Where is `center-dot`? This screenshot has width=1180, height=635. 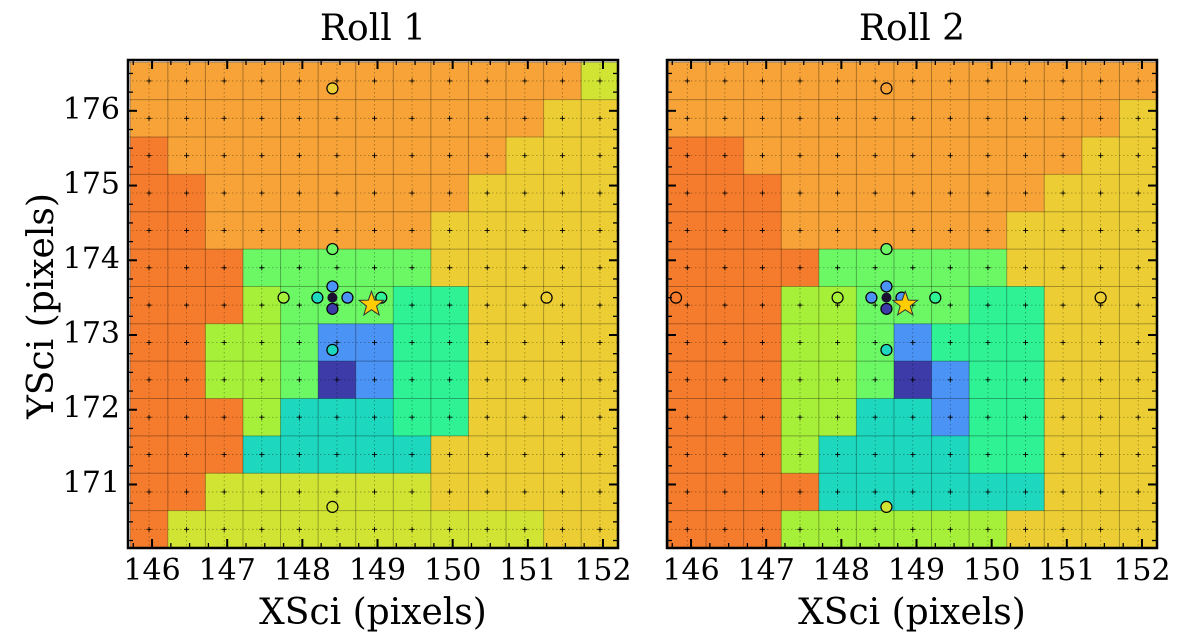
center-dot is located at coordinates (886, 297).